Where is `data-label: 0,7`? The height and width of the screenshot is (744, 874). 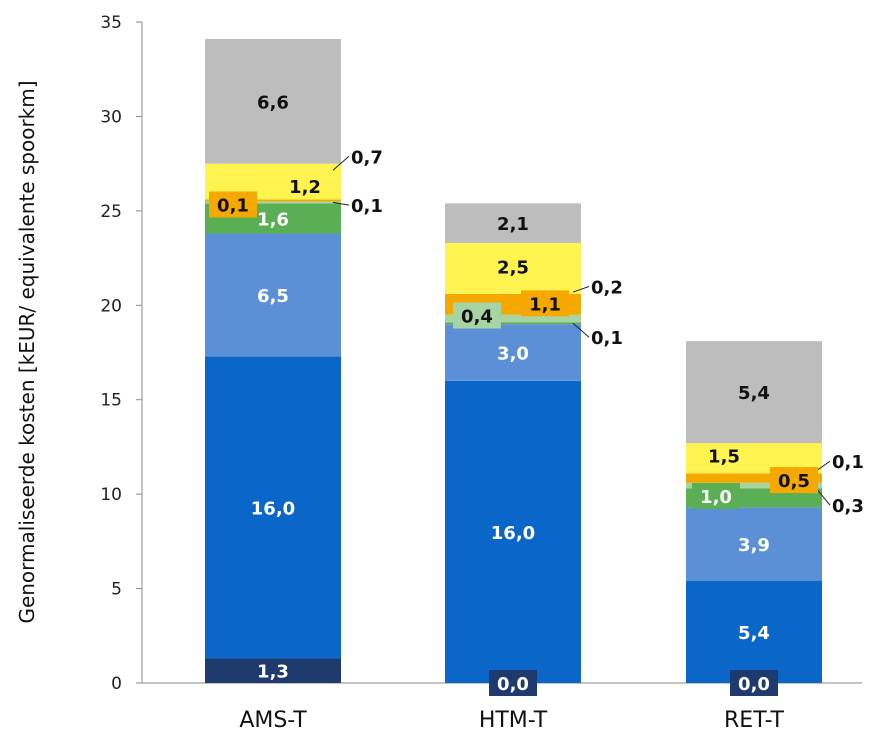
data-label: 0,7 is located at coordinates (367, 157).